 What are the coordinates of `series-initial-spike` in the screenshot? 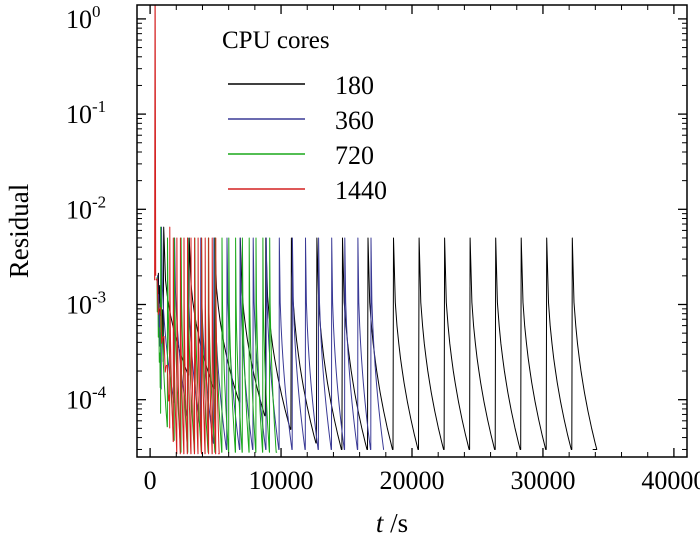 It's located at (155, 142).